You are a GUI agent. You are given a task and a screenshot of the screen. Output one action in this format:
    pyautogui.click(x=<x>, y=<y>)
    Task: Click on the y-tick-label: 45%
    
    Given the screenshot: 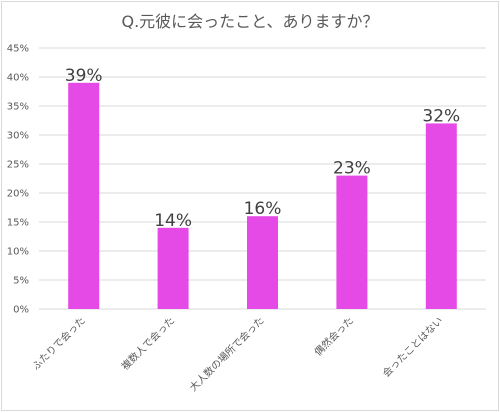 What is the action you would take?
    pyautogui.click(x=18, y=49)
    